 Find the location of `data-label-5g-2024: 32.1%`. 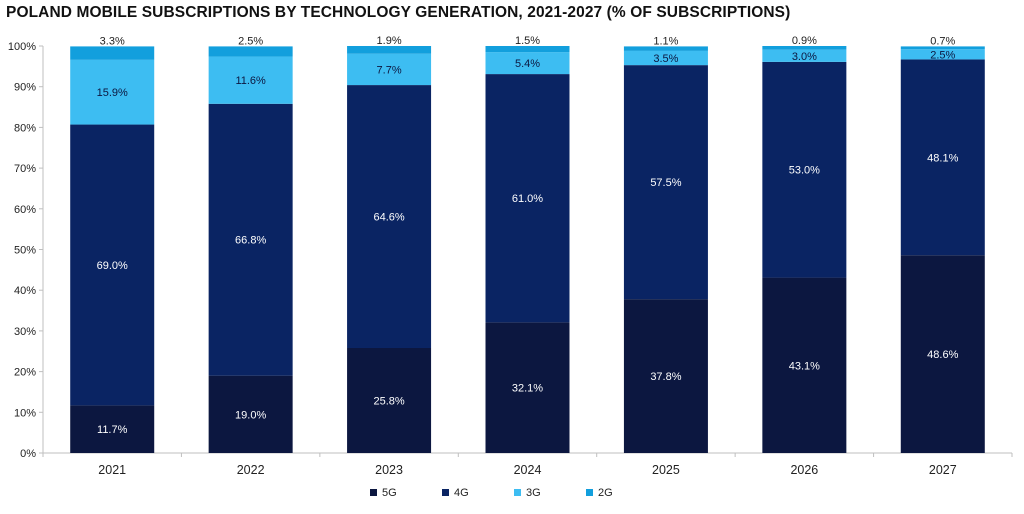

data-label-5g-2024: 32.1% is located at coordinates (527, 389).